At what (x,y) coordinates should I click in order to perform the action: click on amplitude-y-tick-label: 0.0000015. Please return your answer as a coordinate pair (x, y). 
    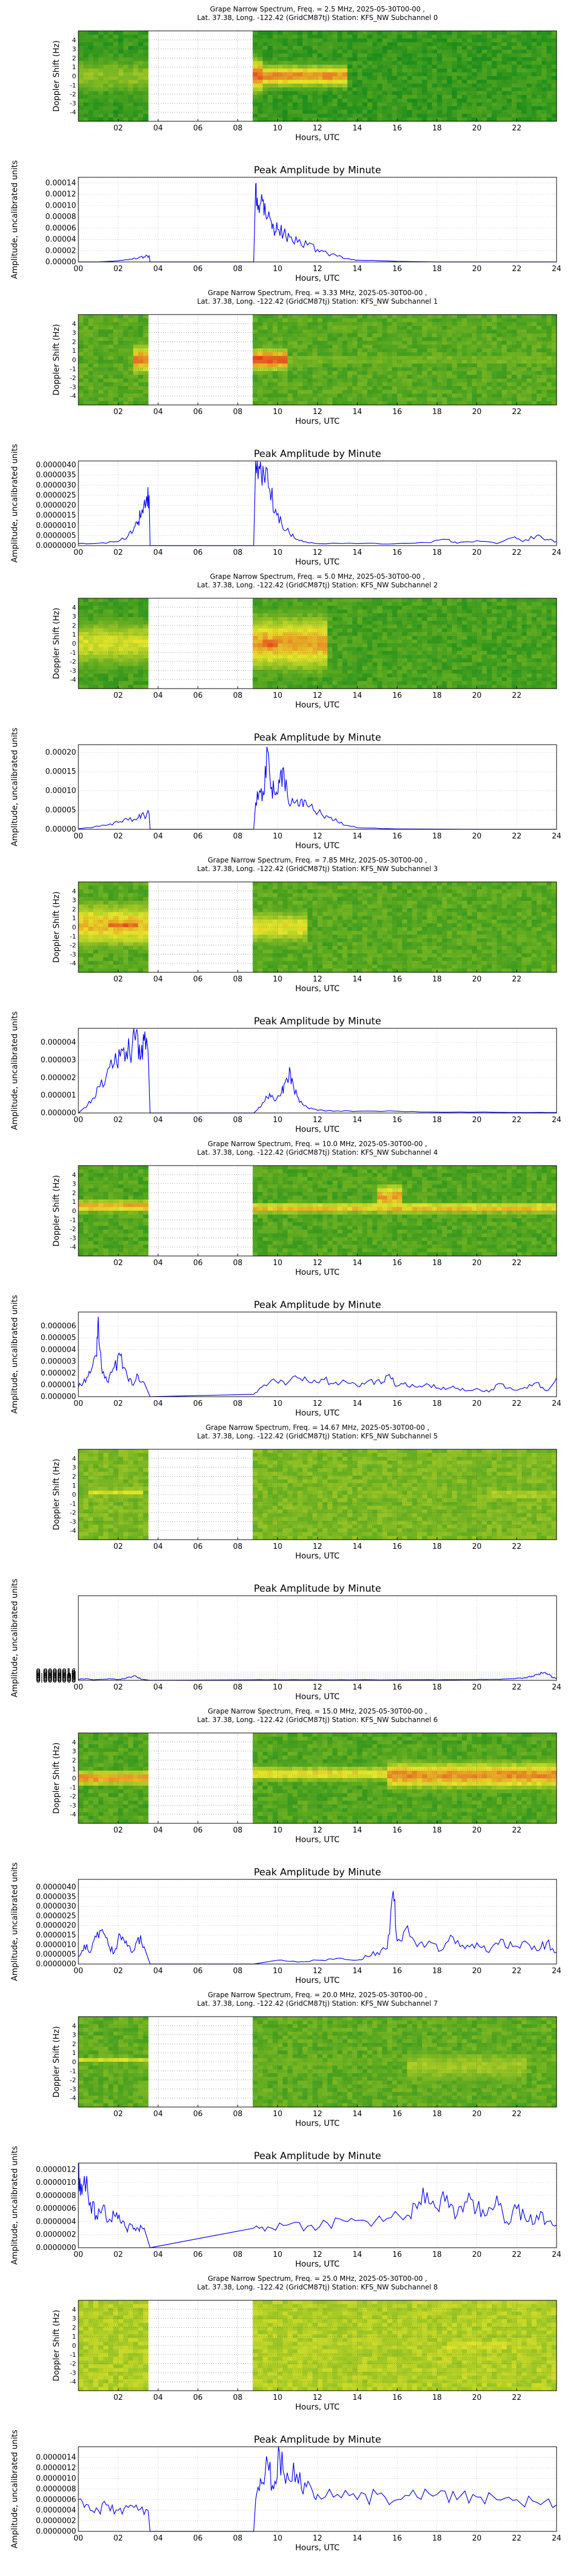
    Looking at the image, I should click on (56, 515).